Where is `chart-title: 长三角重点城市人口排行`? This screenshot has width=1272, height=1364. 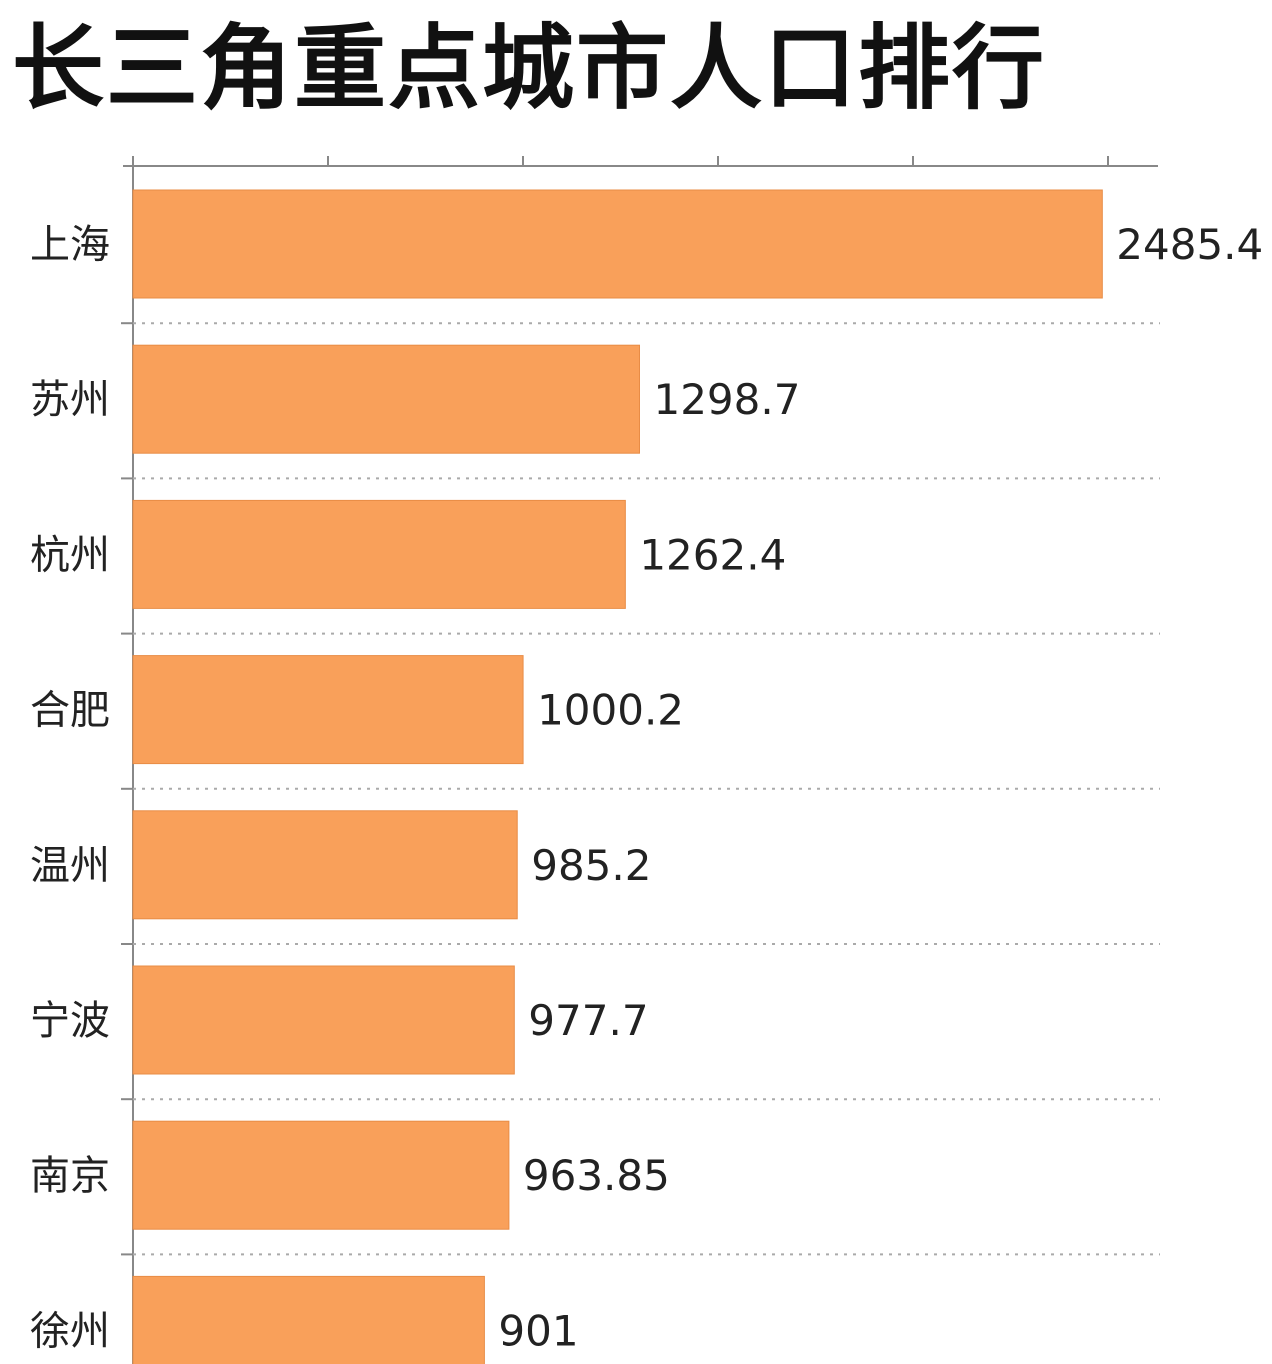
chart-title: 长三角重点城市人口排行 is located at coordinates (529, 68).